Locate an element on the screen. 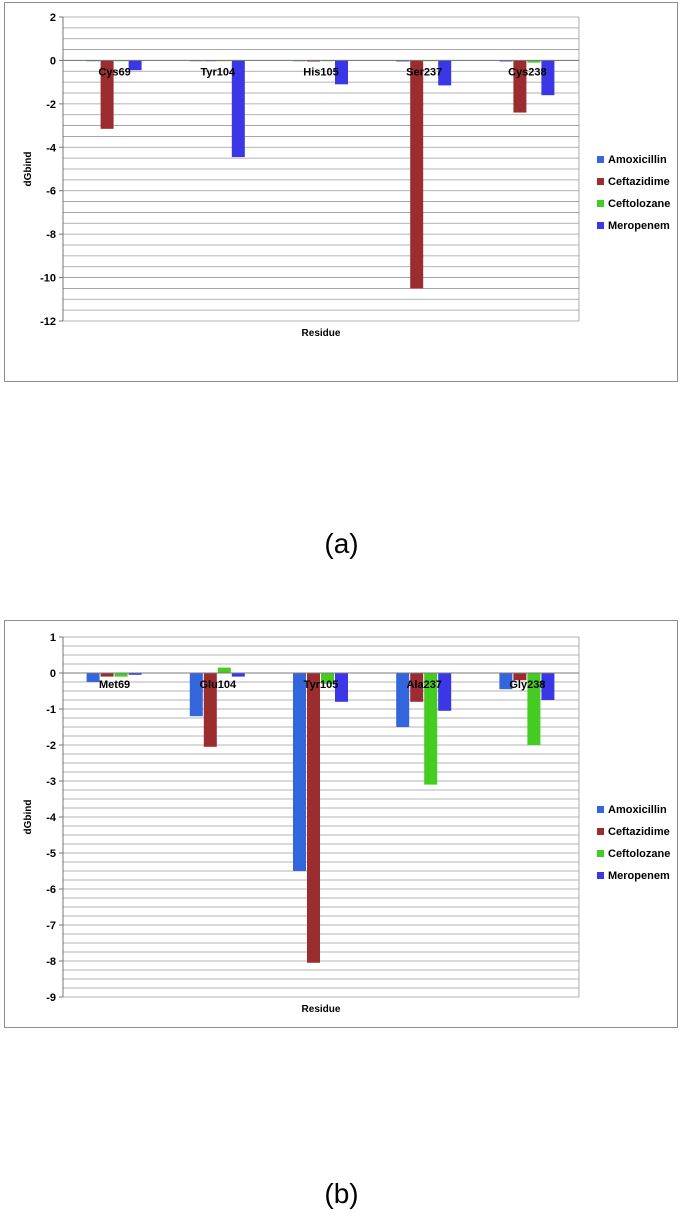  bar-meropenem-cys238 is located at coordinates (548, 78).